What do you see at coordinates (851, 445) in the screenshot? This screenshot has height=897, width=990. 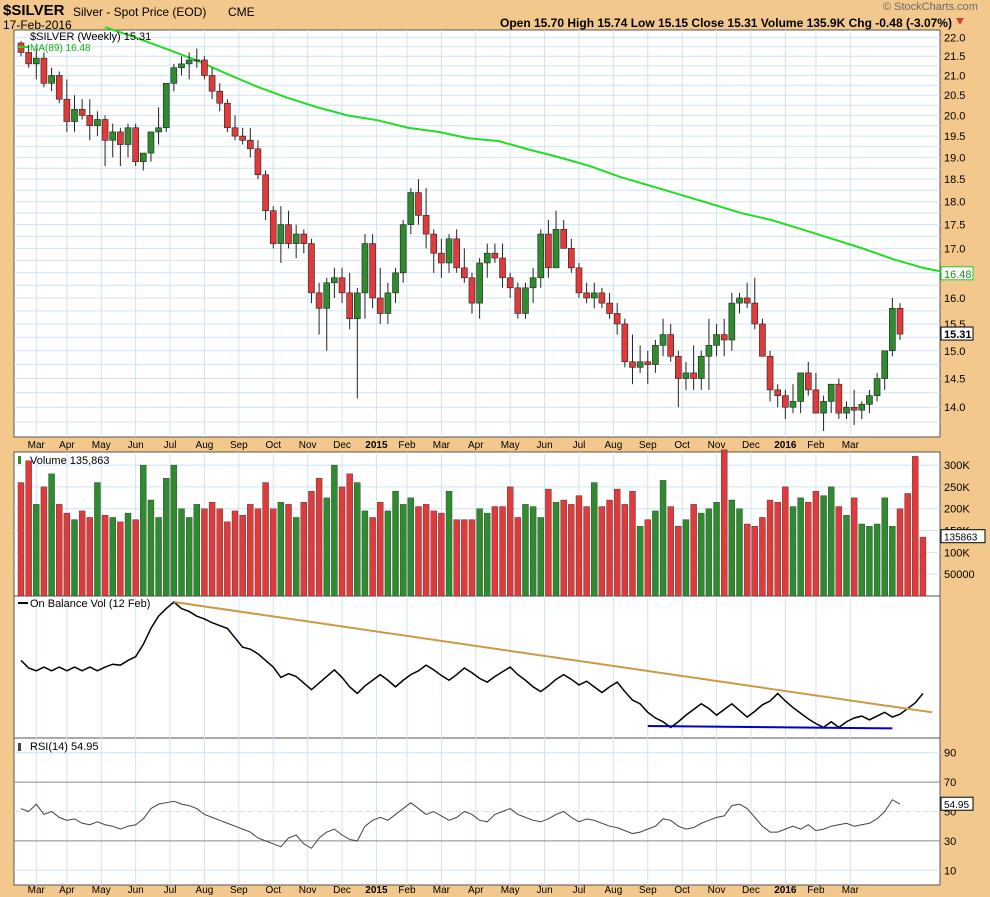 I see `x-tick-label: Mar` at bounding box center [851, 445].